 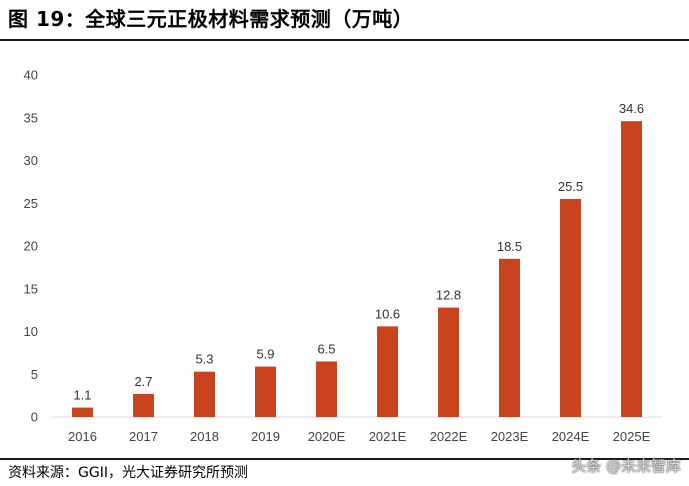 What do you see at coordinates (632, 436) in the screenshot?
I see `x-tick-label: 2025E` at bounding box center [632, 436].